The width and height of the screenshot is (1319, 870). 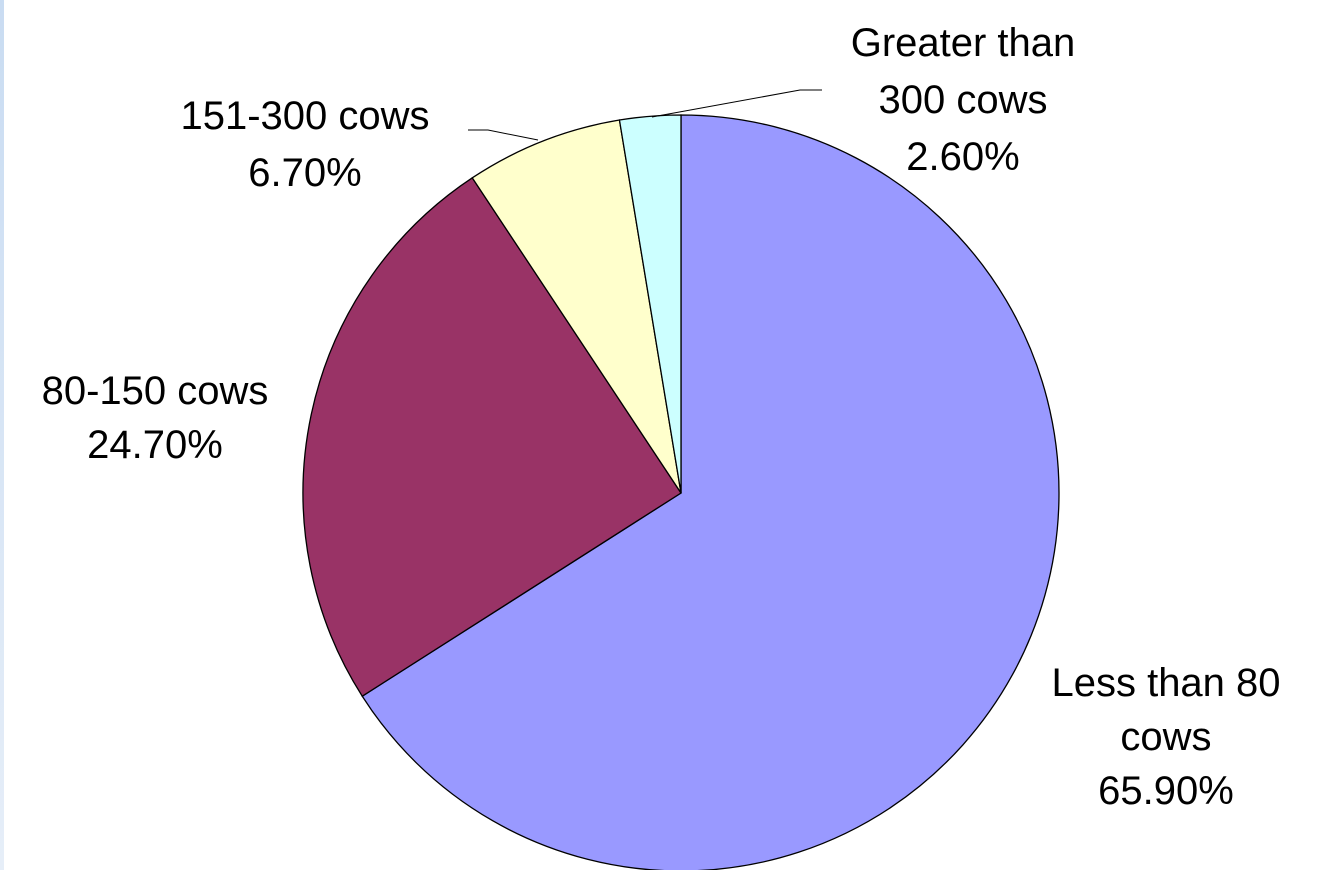 What do you see at coordinates (155, 418) in the screenshot?
I see `slice-label-2: 80-150 cows 24.70%` at bounding box center [155, 418].